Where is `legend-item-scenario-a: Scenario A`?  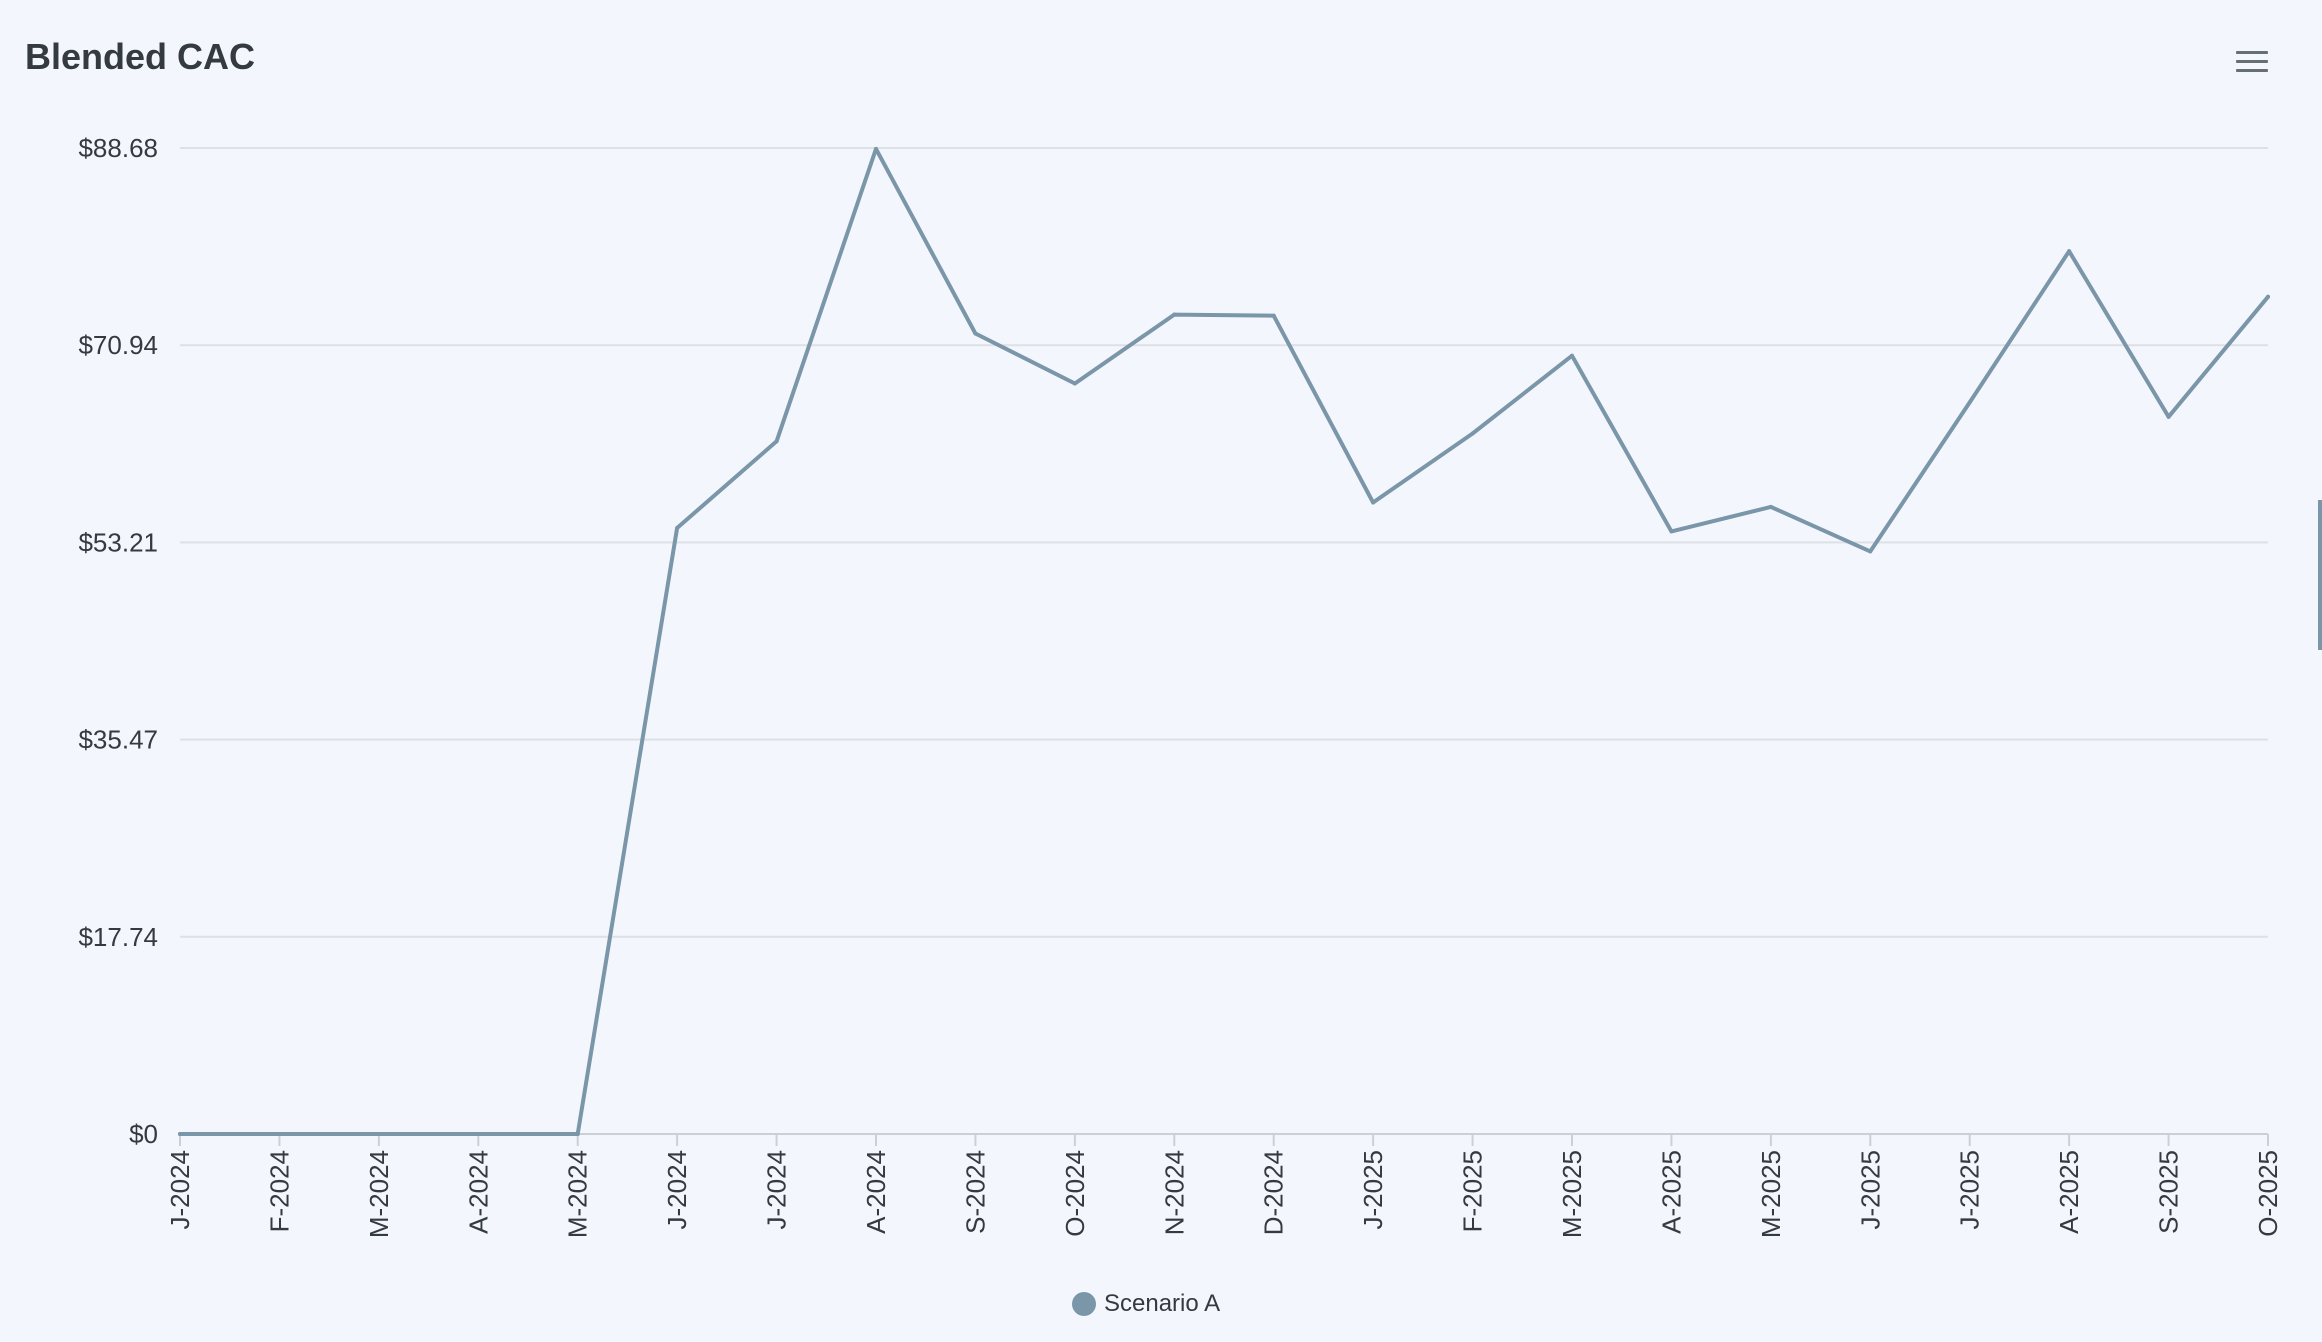
legend-item-scenario-a: Scenario A is located at coordinates (1146, 1304).